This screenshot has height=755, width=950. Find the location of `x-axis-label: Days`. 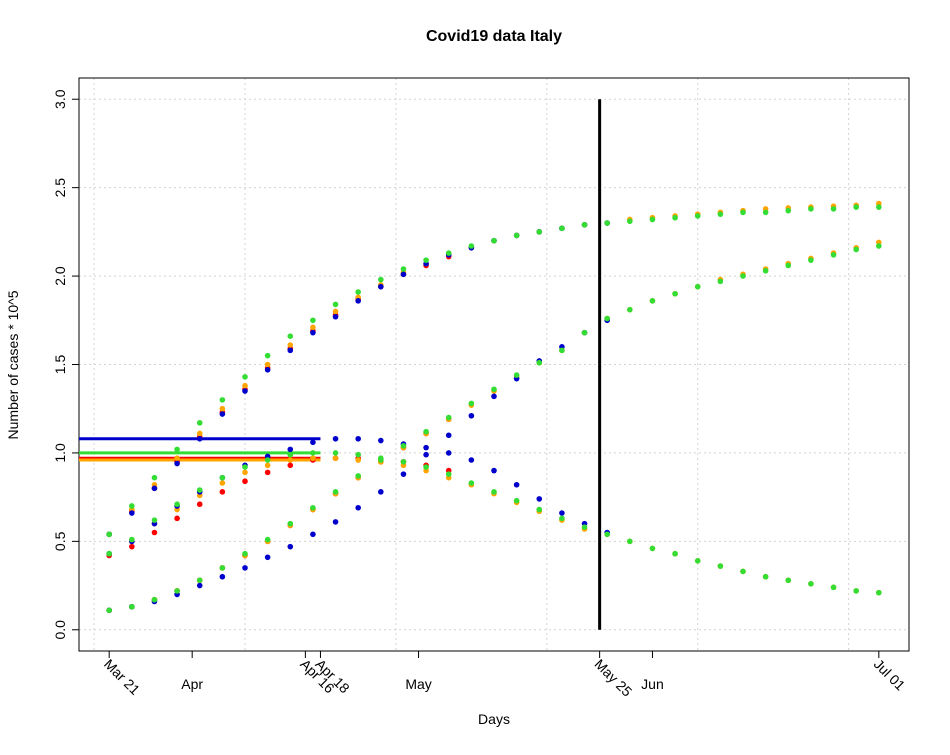

x-axis-label: Days is located at coordinates (494, 719).